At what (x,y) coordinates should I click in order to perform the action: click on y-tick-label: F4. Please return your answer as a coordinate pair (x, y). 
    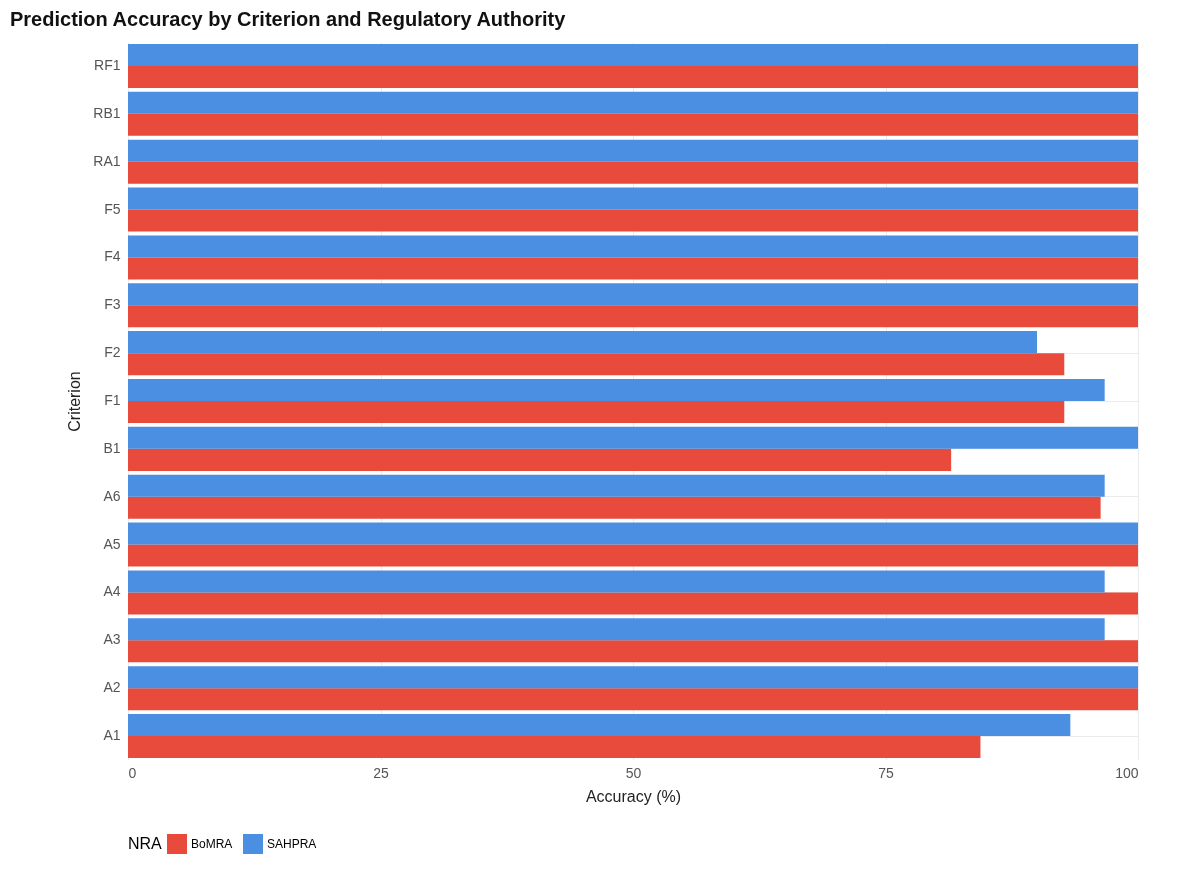
    Looking at the image, I should click on (112, 256).